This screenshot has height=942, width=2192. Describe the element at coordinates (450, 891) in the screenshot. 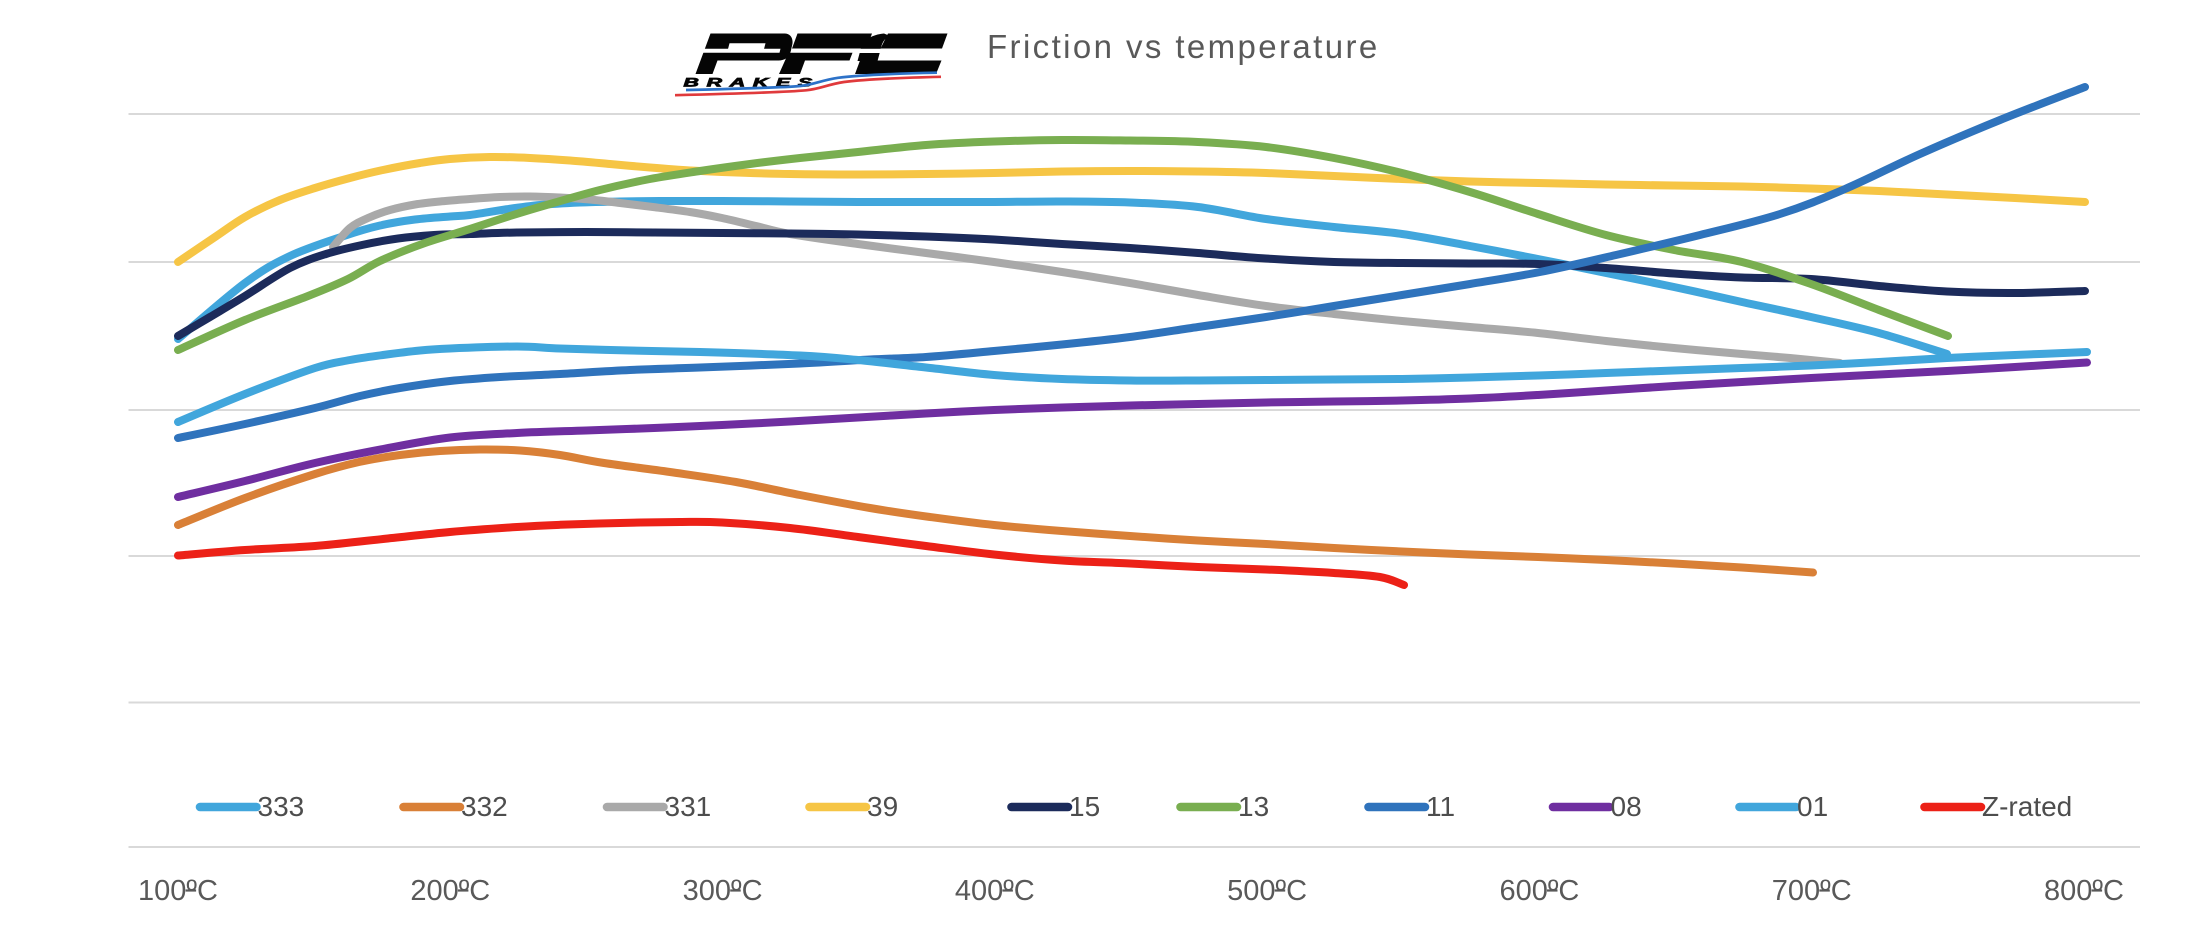

I see `svg-text: 200ºC` at that location.